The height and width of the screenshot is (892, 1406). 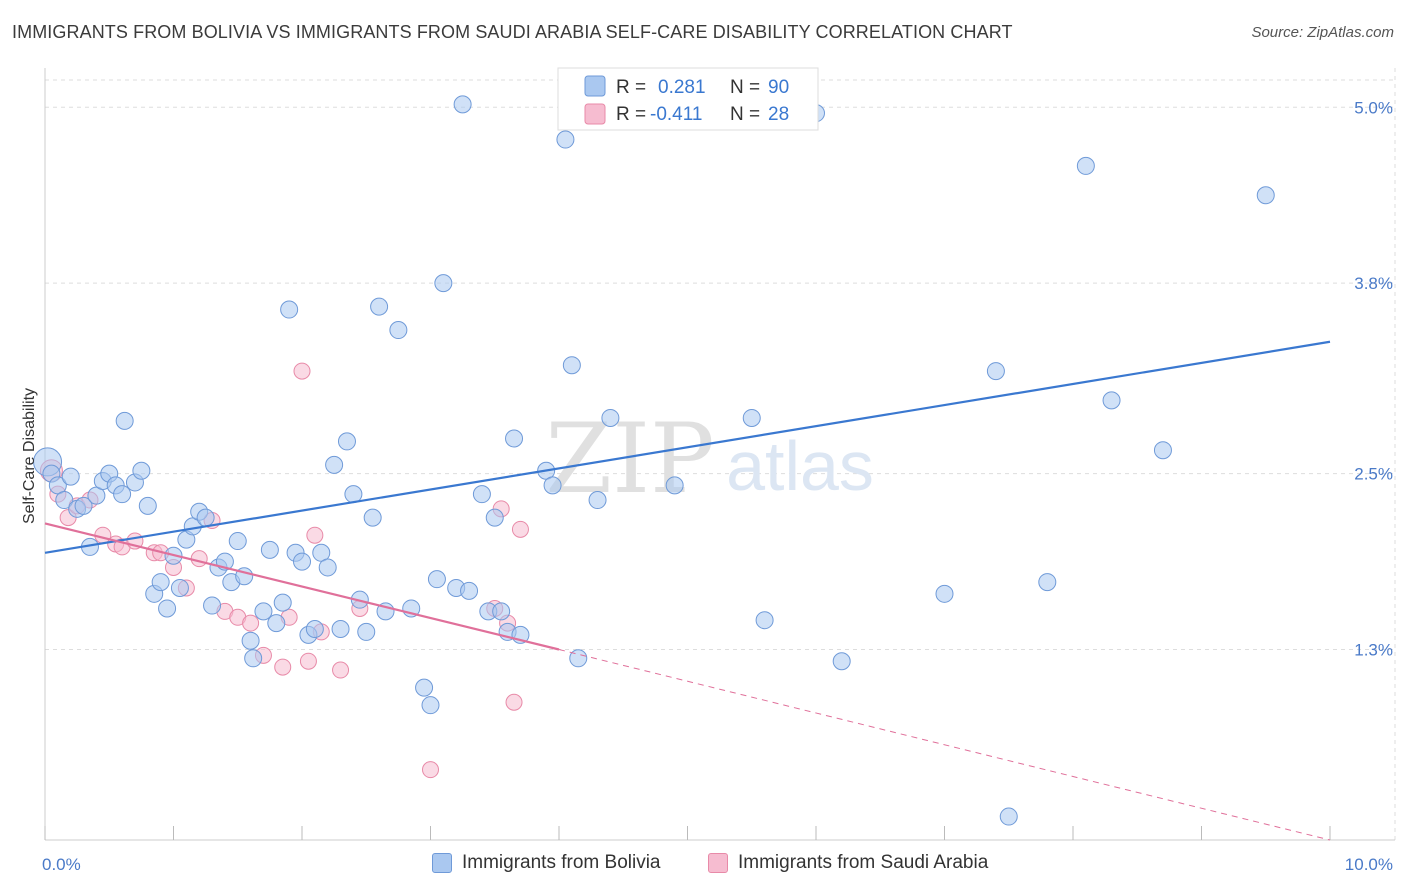 I want to click on bolivia-r-value: 0.281, so click(x=682, y=87).